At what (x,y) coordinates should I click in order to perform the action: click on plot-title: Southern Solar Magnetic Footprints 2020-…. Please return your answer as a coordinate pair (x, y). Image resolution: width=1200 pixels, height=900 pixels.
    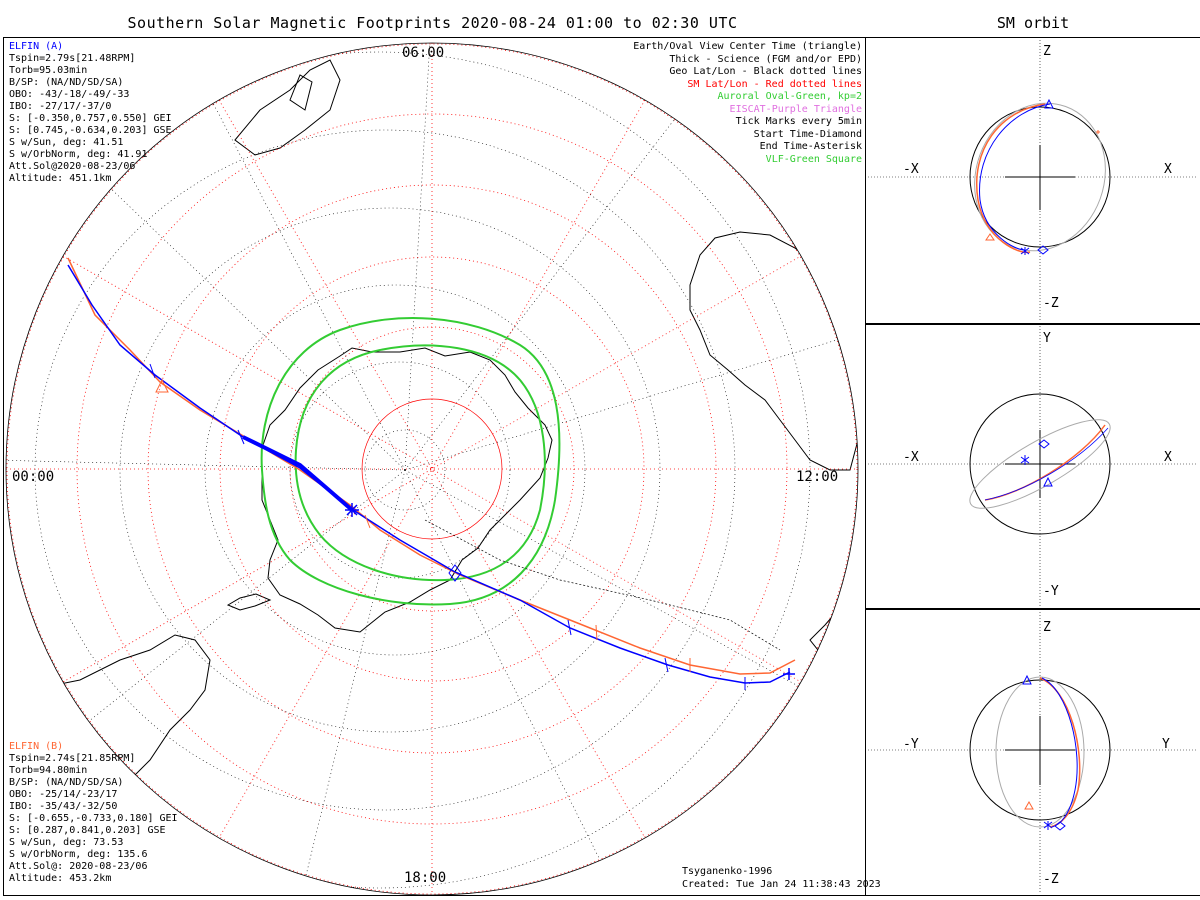
    Looking at the image, I should click on (432, 23).